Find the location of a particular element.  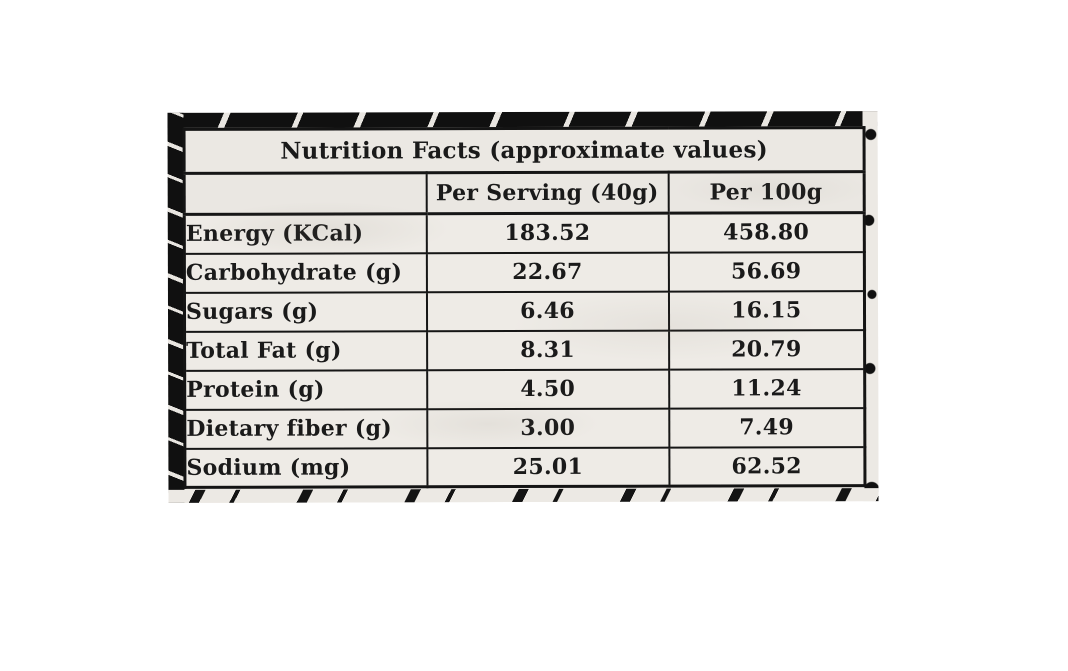

row-per-serving: 25.01 is located at coordinates (547, 467).